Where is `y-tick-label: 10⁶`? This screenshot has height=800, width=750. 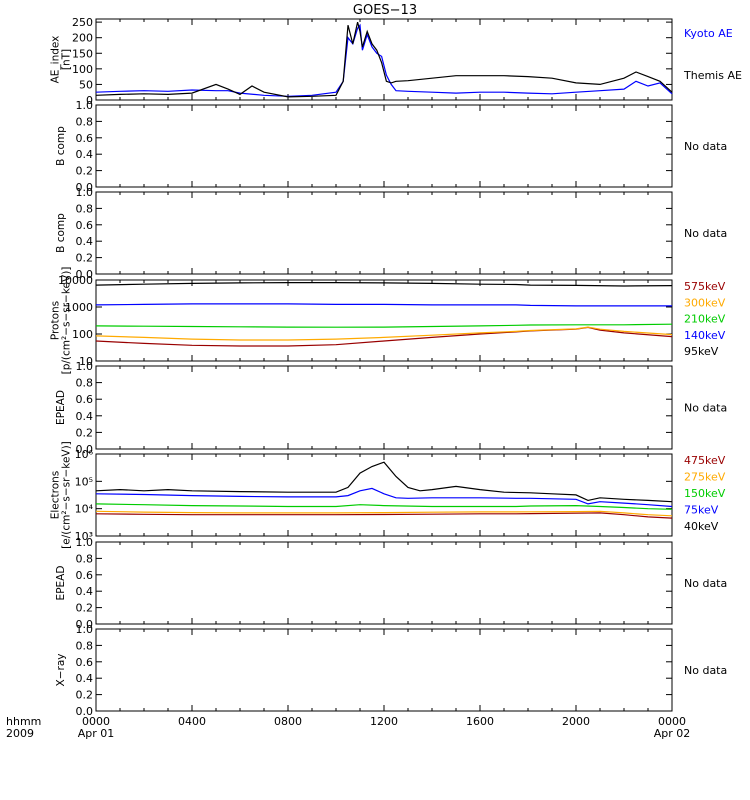
y-tick-label: 10⁶ is located at coordinates (84, 454).